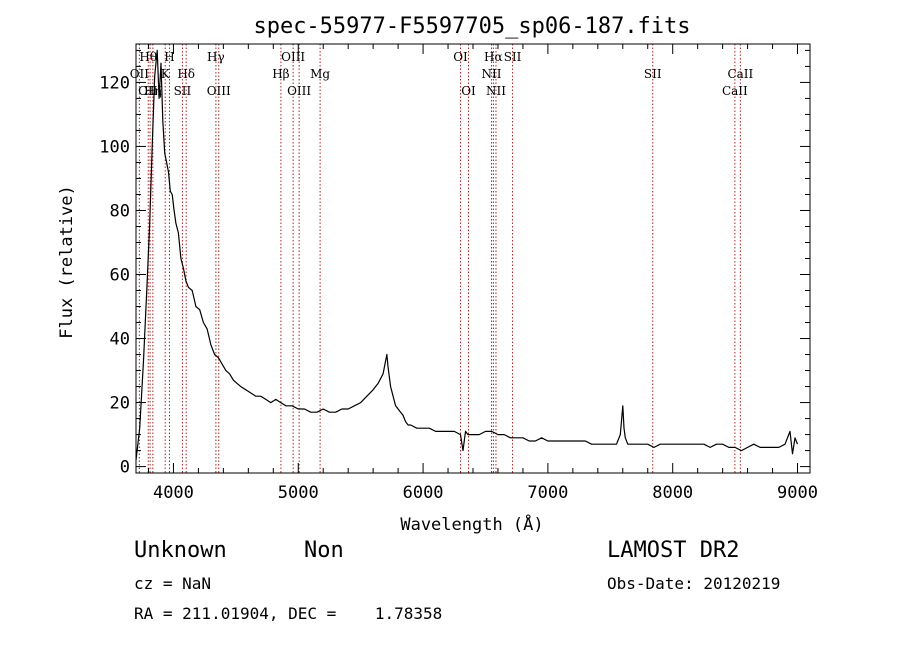 The height and width of the screenshot is (649, 900). Describe the element at coordinates (673, 550) in the screenshot. I see `survey-name: LAMOST DR2` at that location.